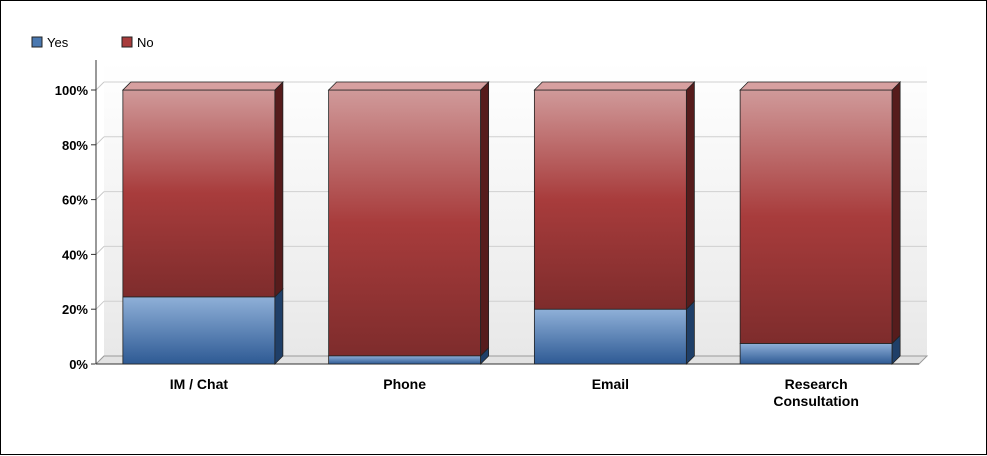  What do you see at coordinates (405, 360) in the screenshot?
I see `bar-phone-yes` at bounding box center [405, 360].